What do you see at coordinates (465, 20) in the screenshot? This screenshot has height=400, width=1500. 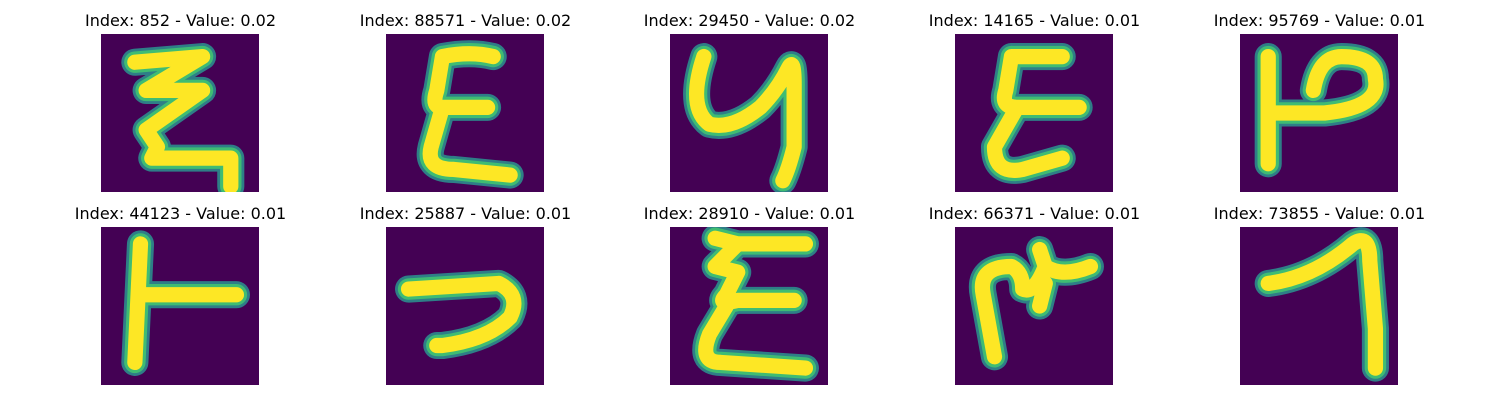 I see `panel-title: Index: 88571 - Value: 0.02` at bounding box center [465, 20].